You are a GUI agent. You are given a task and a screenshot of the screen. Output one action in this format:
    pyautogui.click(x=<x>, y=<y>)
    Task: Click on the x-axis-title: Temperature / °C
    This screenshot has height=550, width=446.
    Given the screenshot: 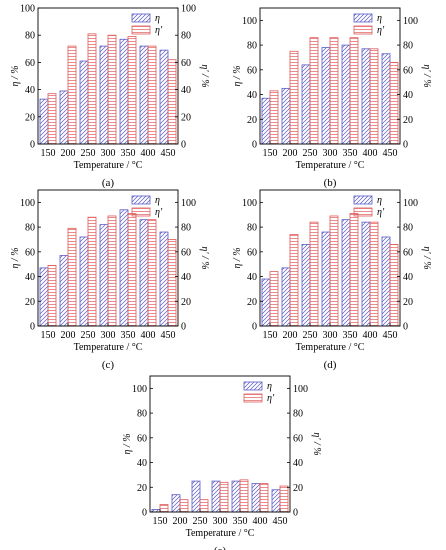 What is the action you would take?
    pyautogui.click(x=330, y=347)
    